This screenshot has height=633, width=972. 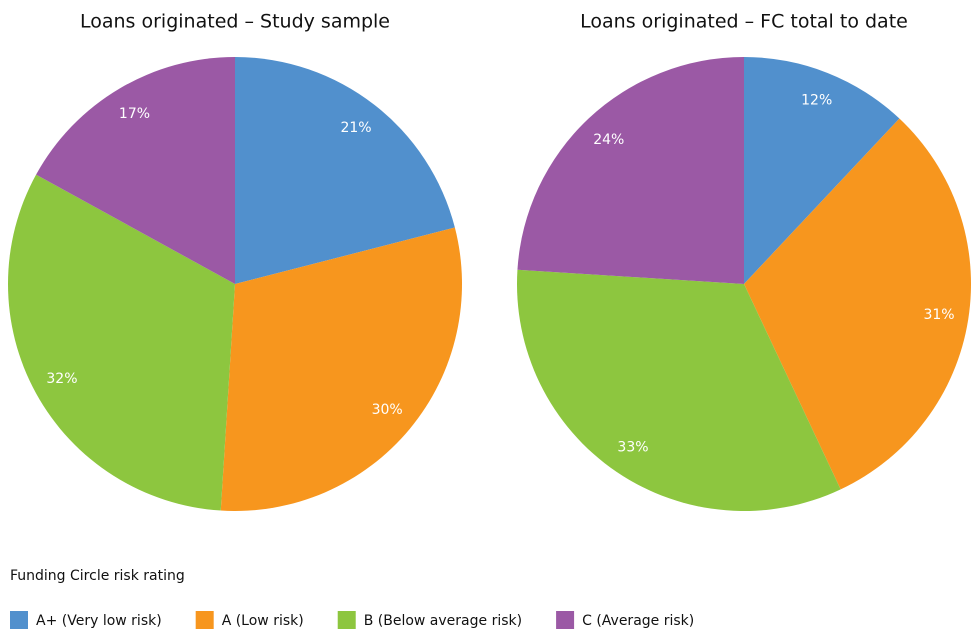 What do you see at coordinates (387, 410) in the screenshot?
I see `value-label: 30%` at bounding box center [387, 410].